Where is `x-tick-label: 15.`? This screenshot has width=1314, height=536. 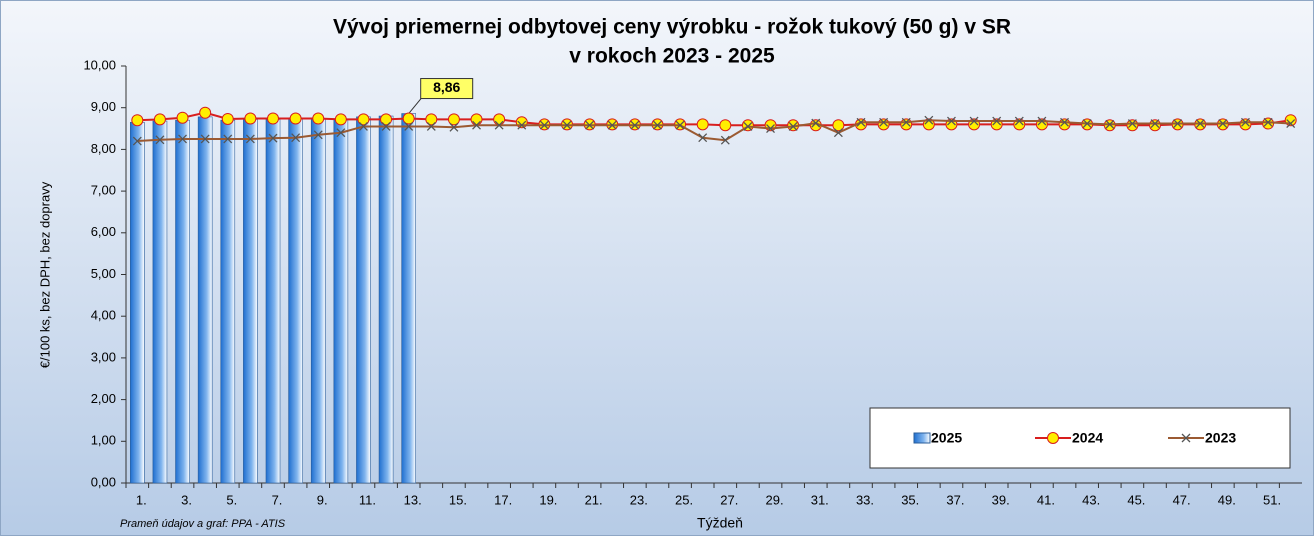
x-tick-label: 15. is located at coordinates (458, 499).